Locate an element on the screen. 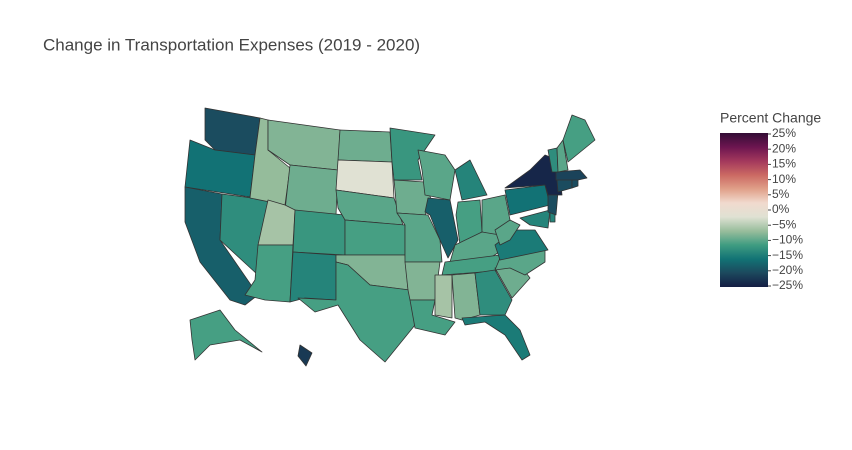 The height and width of the screenshot is (450, 852). colorbar-tick-label: −5% is located at coordinates (784, 224).